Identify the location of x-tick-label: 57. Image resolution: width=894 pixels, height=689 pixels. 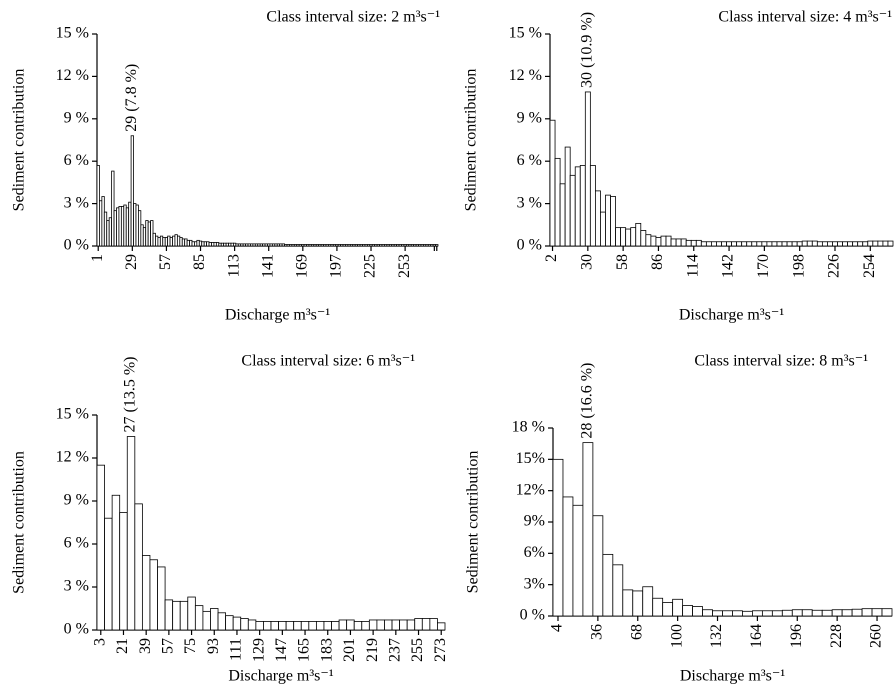
(165, 262).